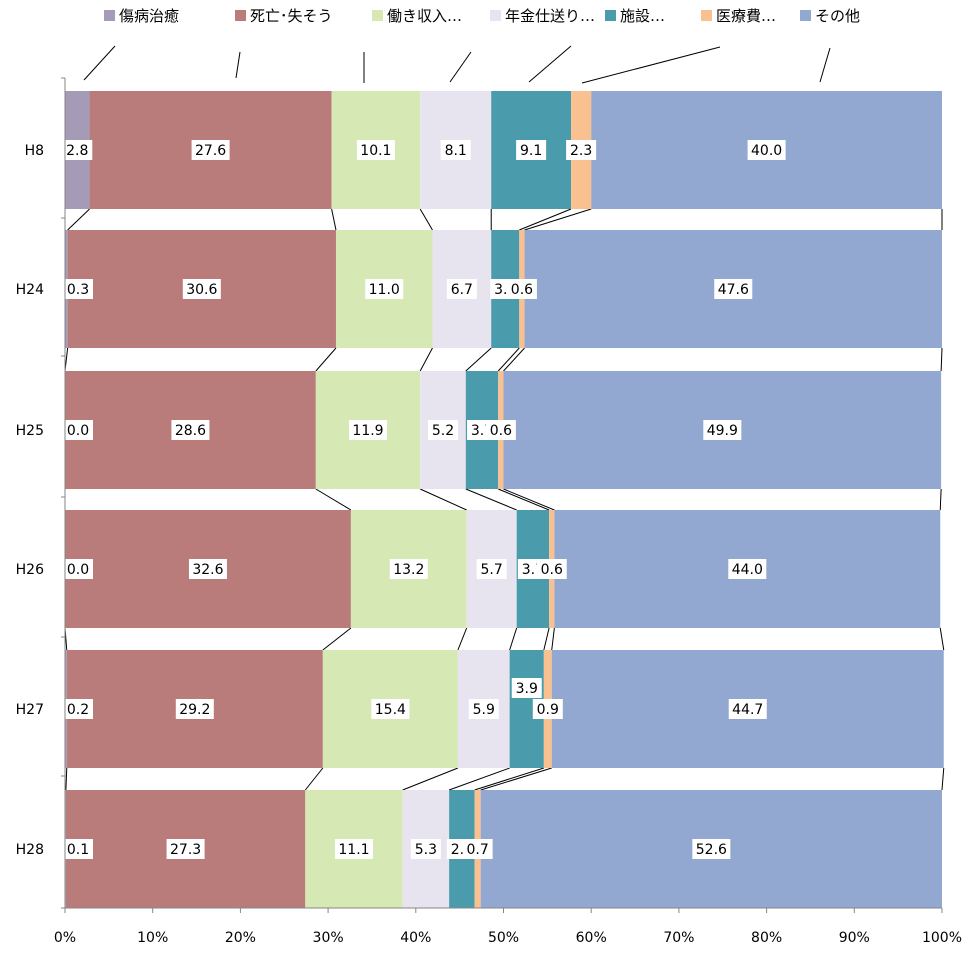 The height and width of the screenshot is (954, 967). I want to click on data-label: 32.6, so click(207, 570).